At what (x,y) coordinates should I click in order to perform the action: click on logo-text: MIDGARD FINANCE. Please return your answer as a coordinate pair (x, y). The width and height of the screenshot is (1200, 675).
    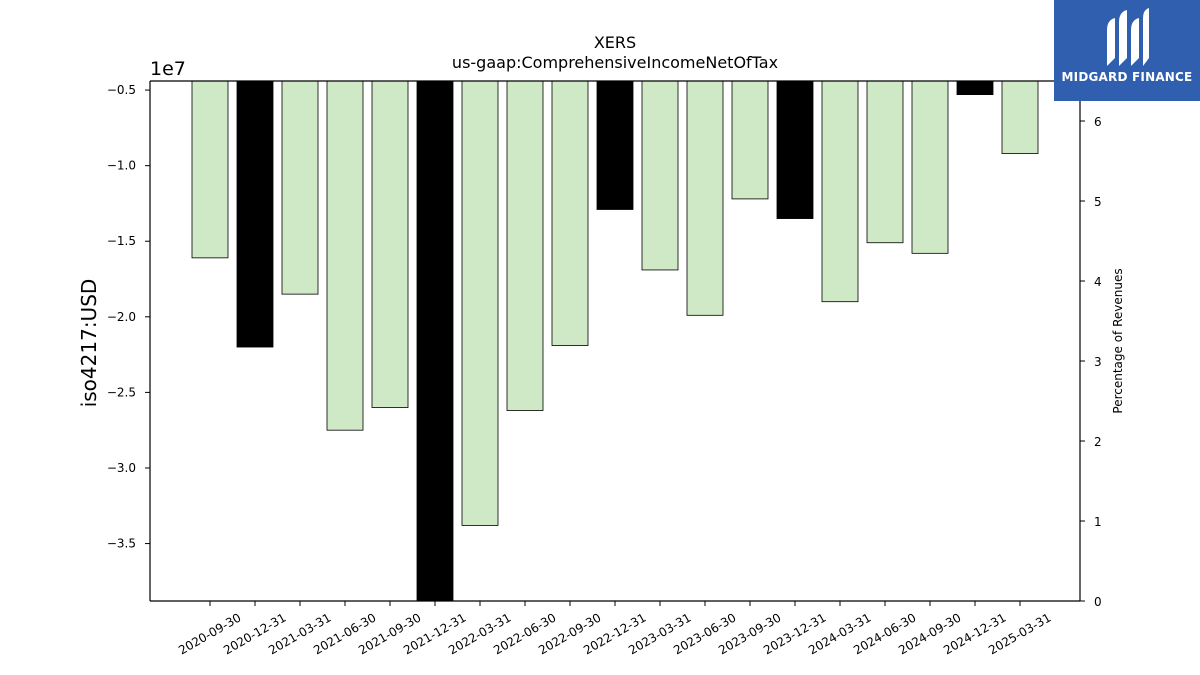
    Looking at the image, I should click on (1127, 77).